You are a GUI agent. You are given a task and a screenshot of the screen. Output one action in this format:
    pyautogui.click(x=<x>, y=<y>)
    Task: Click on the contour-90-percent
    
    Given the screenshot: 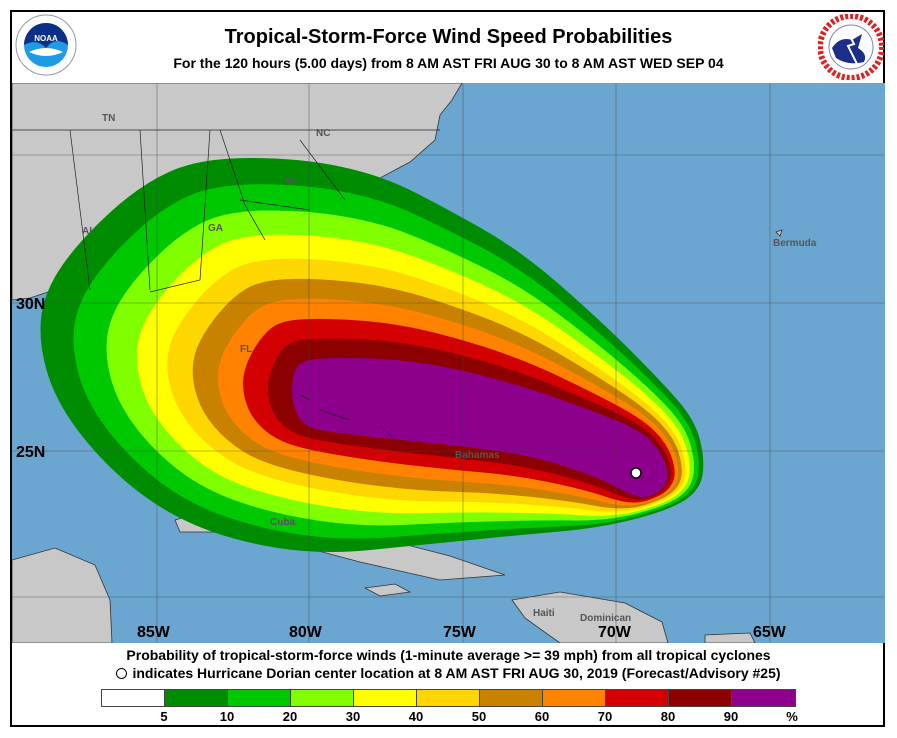 What is the action you would take?
    pyautogui.click(x=480, y=428)
    